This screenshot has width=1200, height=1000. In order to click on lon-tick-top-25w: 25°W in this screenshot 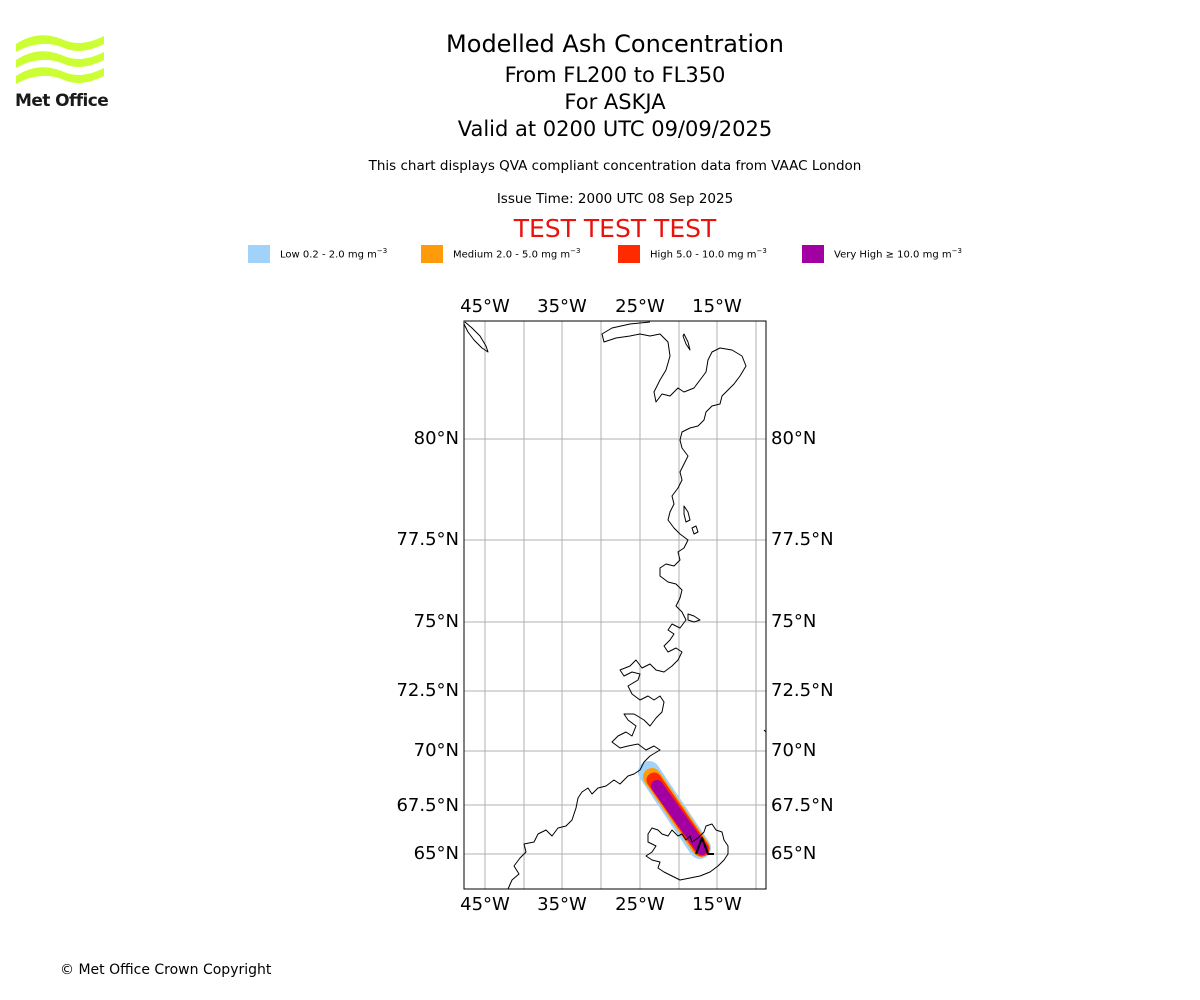, I will do `click(640, 306)`.